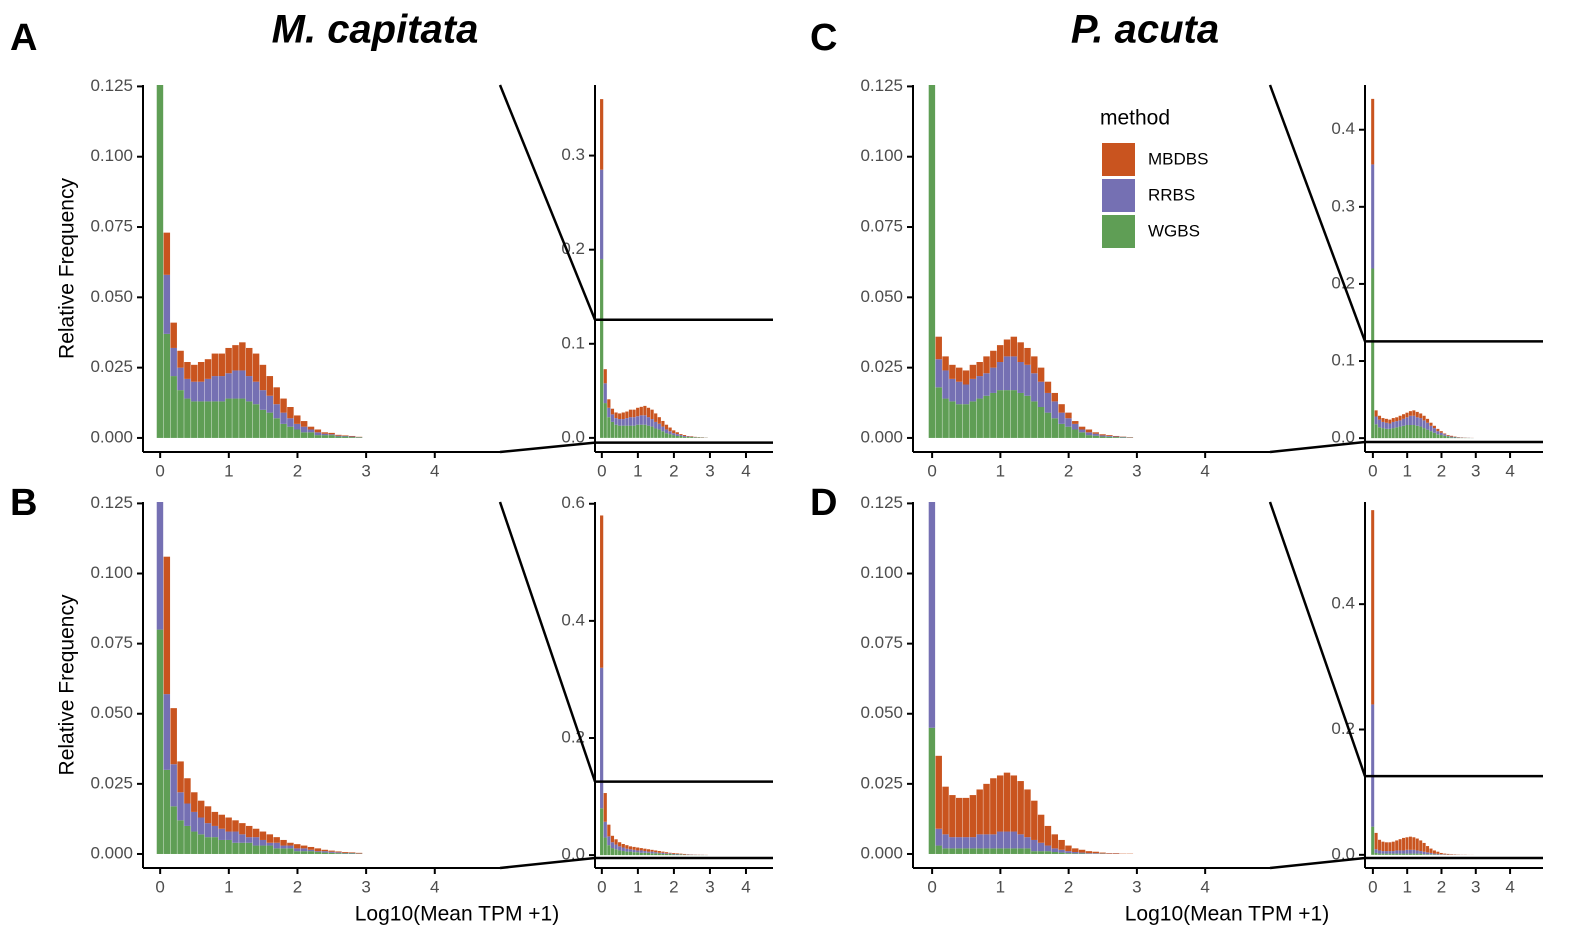  What do you see at coordinates (111, 502) in the screenshot?
I see `y-tick-label: 0.125` at bounding box center [111, 502].